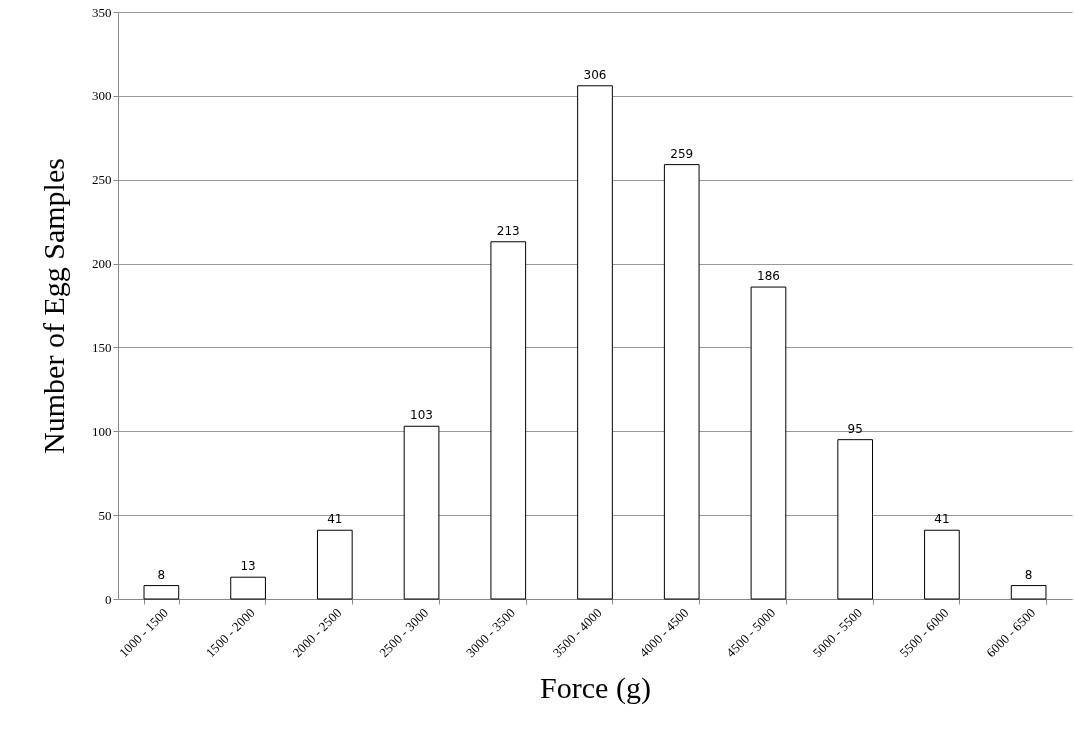  What do you see at coordinates (248, 566) in the screenshot?
I see `data-label: 13` at bounding box center [248, 566].